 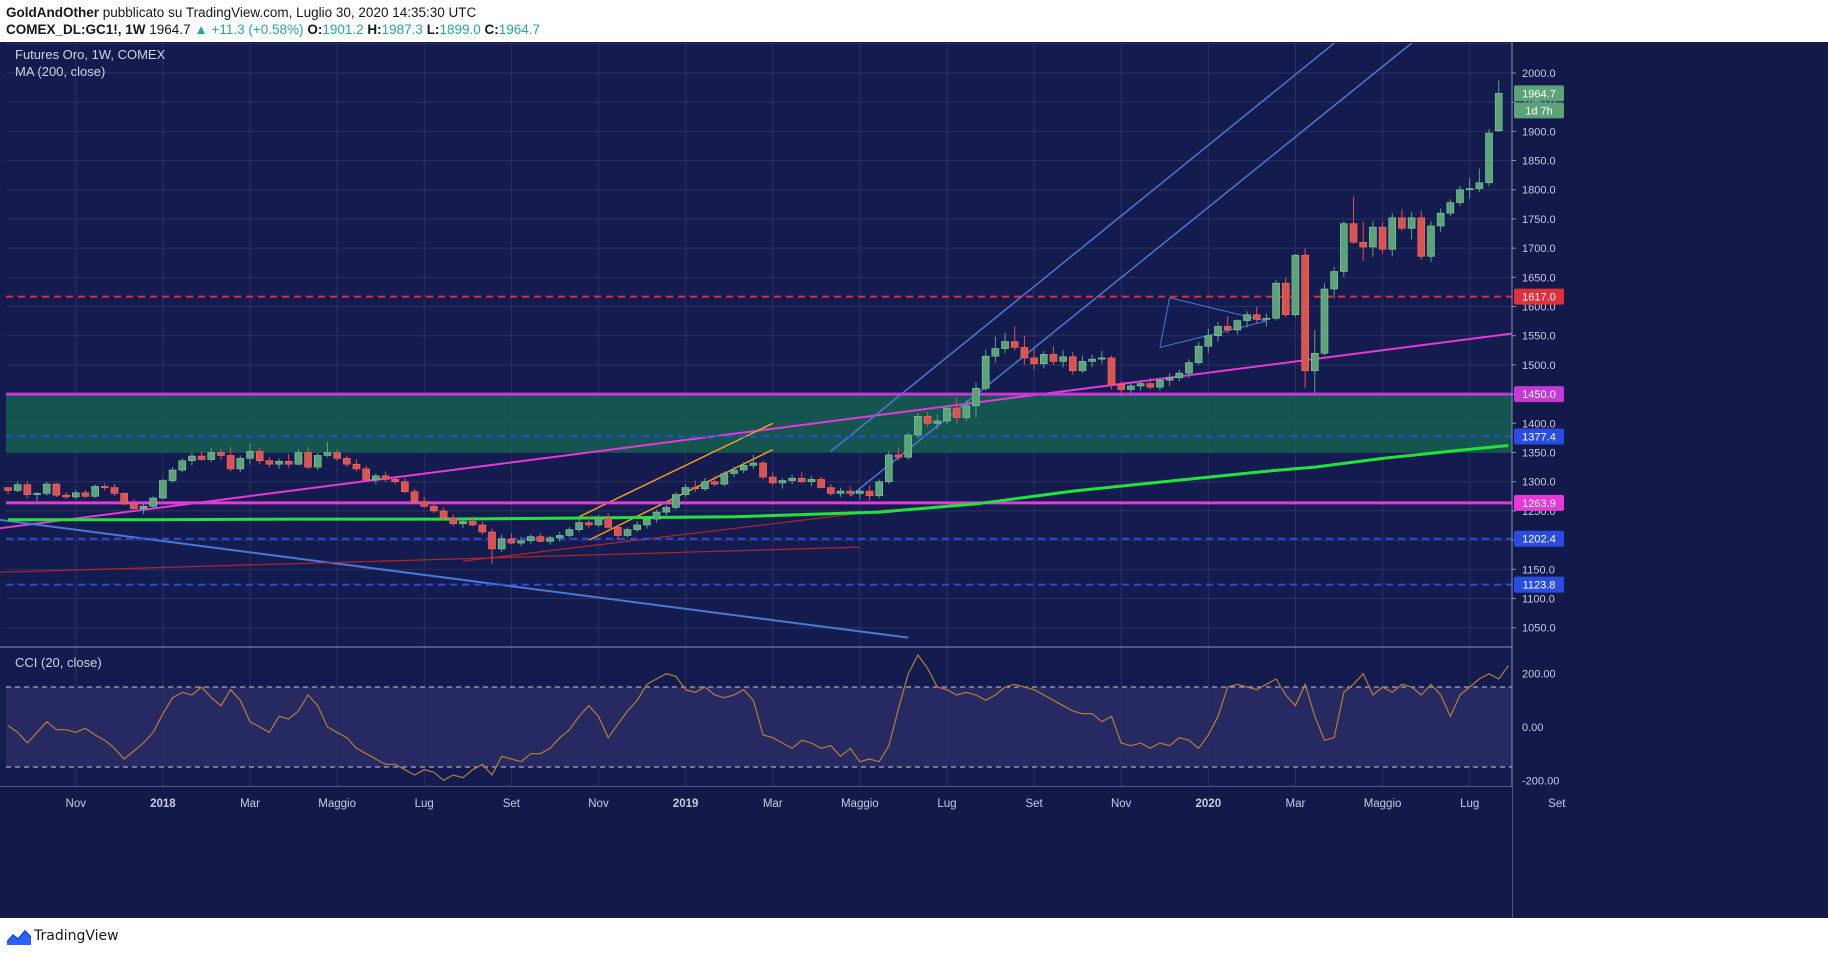 What do you see at coordinates (52, 12) in the screenshot?
I see `author-name: GoldAndOther` at bounding box center [52, 12].